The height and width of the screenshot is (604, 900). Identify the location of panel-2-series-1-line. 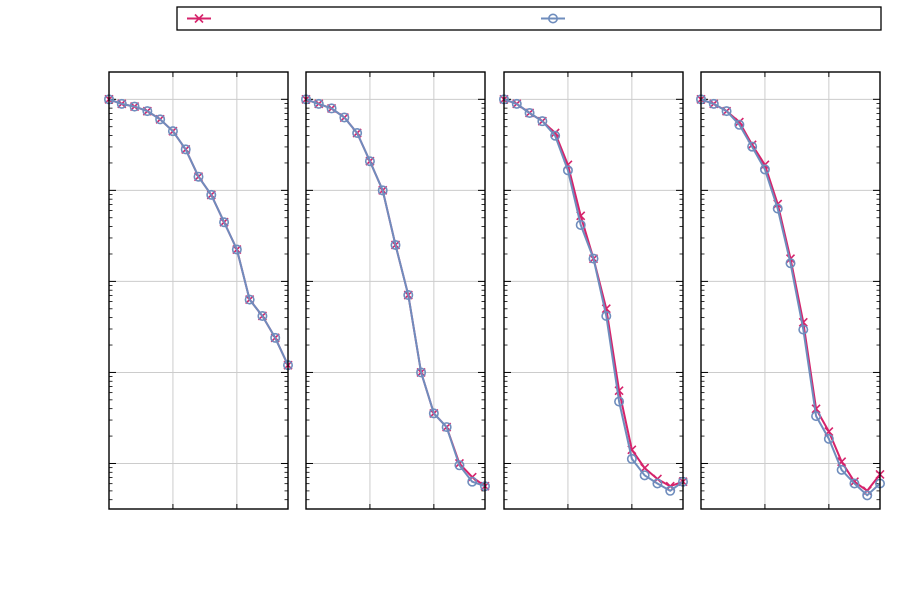
(395, 293).